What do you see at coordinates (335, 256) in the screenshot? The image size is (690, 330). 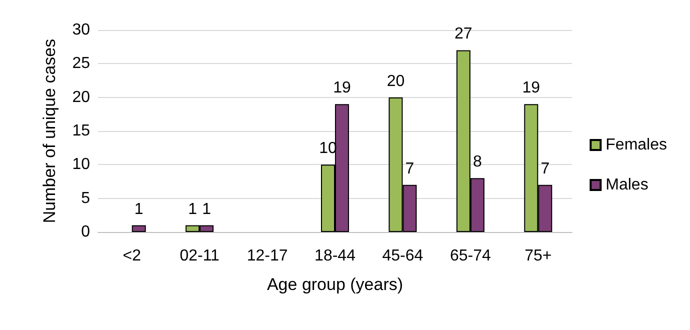 I see `x-tick-label: 18-44` at bounding box center [335, 256].